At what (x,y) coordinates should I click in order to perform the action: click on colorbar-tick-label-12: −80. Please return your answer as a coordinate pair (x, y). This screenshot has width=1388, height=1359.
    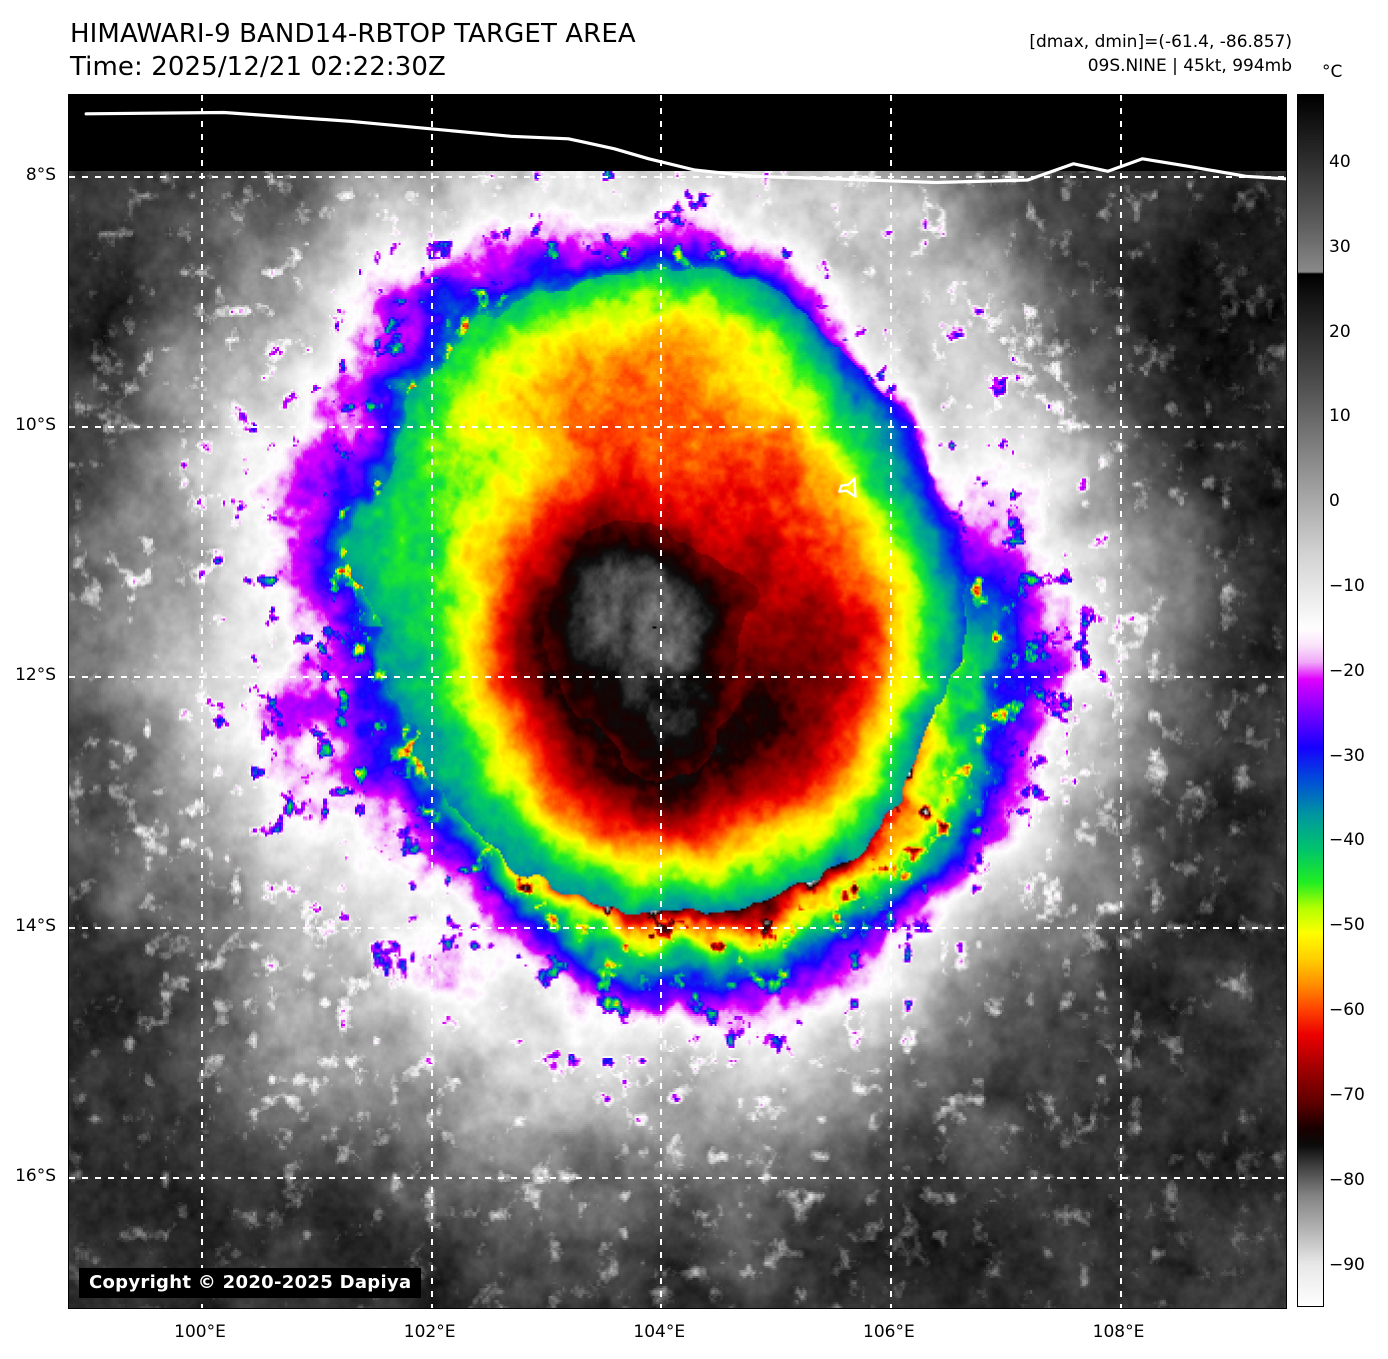
    Looking at the image, I should click on (1347, 1179).